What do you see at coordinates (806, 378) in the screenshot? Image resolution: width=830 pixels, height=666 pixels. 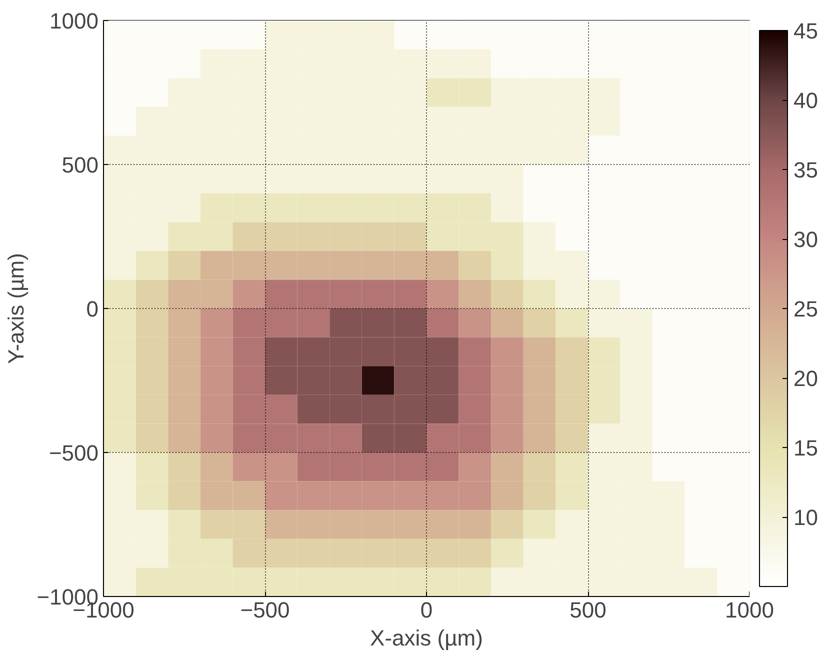 I see `color-bar-label: 20` at bounding box center [806, 378].